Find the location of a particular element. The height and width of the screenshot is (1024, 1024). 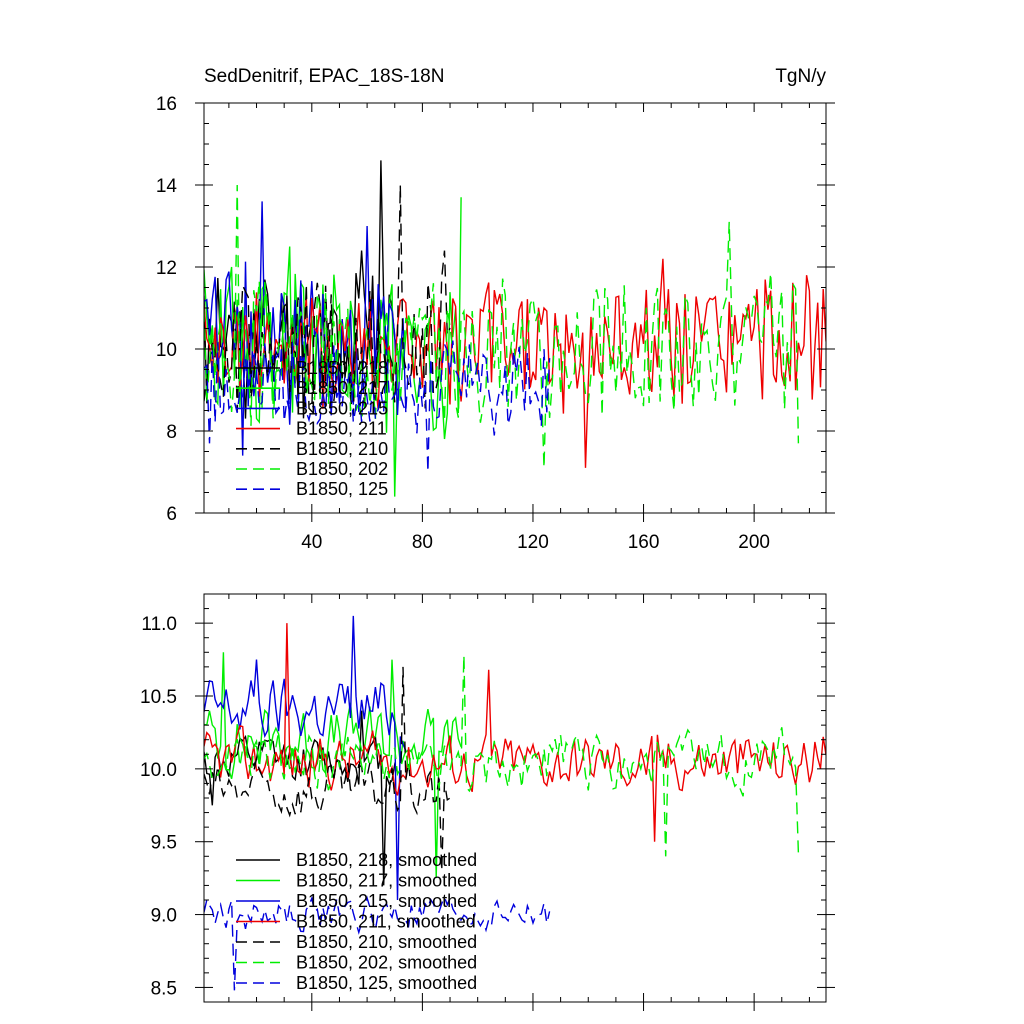

bottom-legend-label-2: B1850, 215, smoothed is located at coordinates (386, 901).